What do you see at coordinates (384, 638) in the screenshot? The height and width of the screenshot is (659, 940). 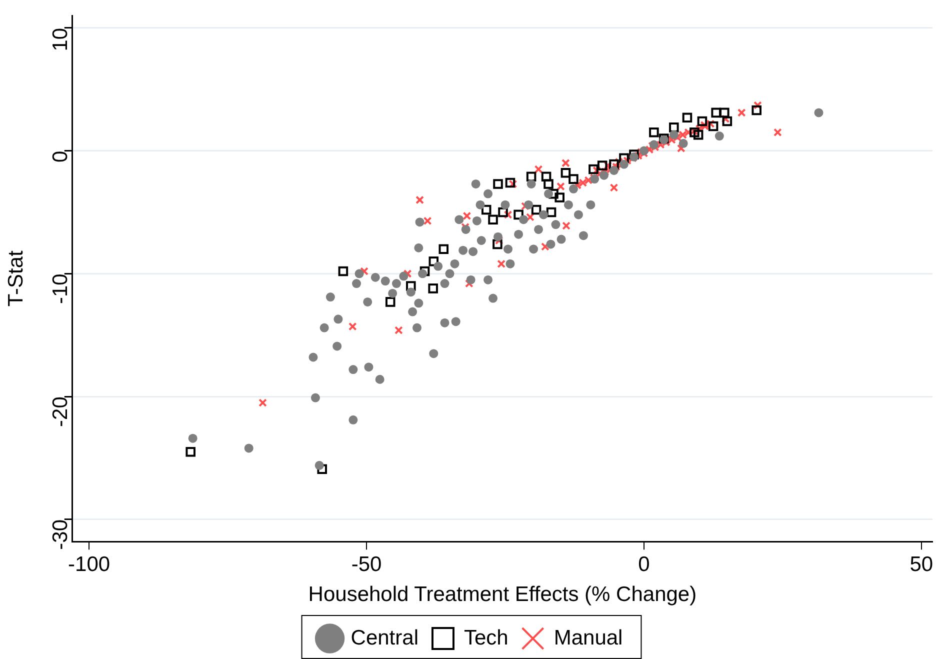 I see `legend-label: Central` at bounding box center [384, 638].